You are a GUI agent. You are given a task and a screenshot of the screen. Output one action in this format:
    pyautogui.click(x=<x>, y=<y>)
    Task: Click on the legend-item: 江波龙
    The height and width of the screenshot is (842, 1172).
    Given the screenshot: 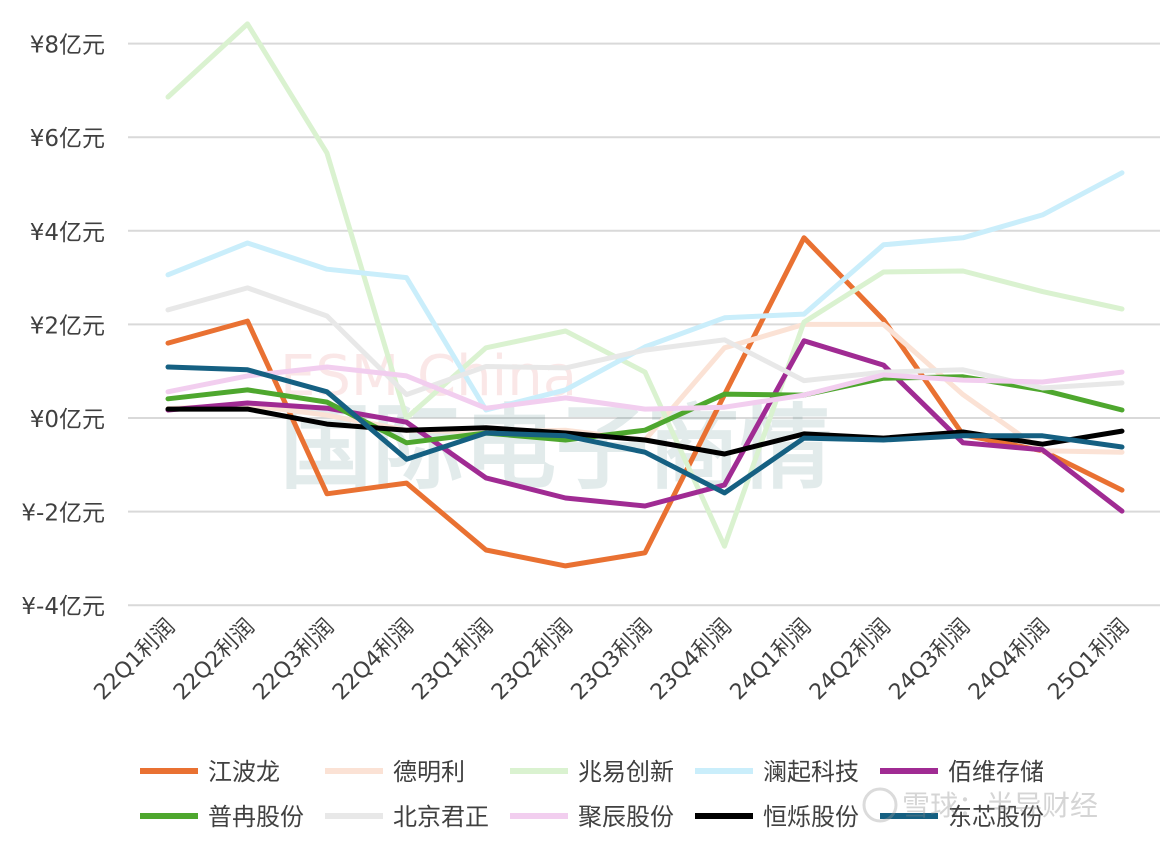 What is the action you would take?
    pyautogui.click(x=210, y=772)
    